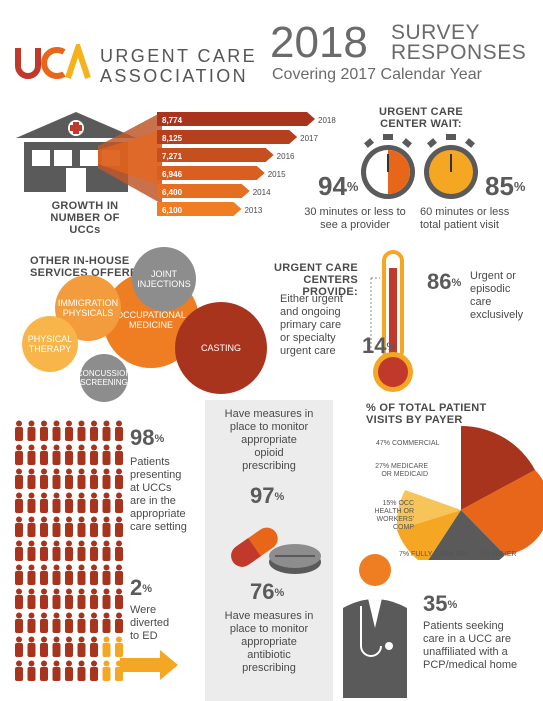 The image size is (543, 701). Describe the element at coordinates (375, 626) in the screenshot. I see `doctor-icon` at that location.